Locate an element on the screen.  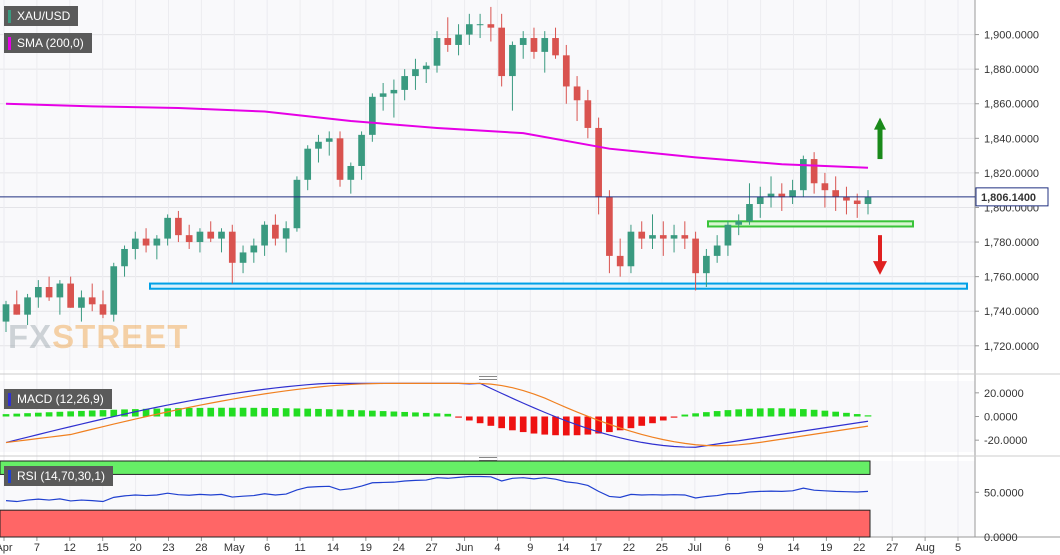
time-axis-label: 19 is located at coordinates (826, 548).